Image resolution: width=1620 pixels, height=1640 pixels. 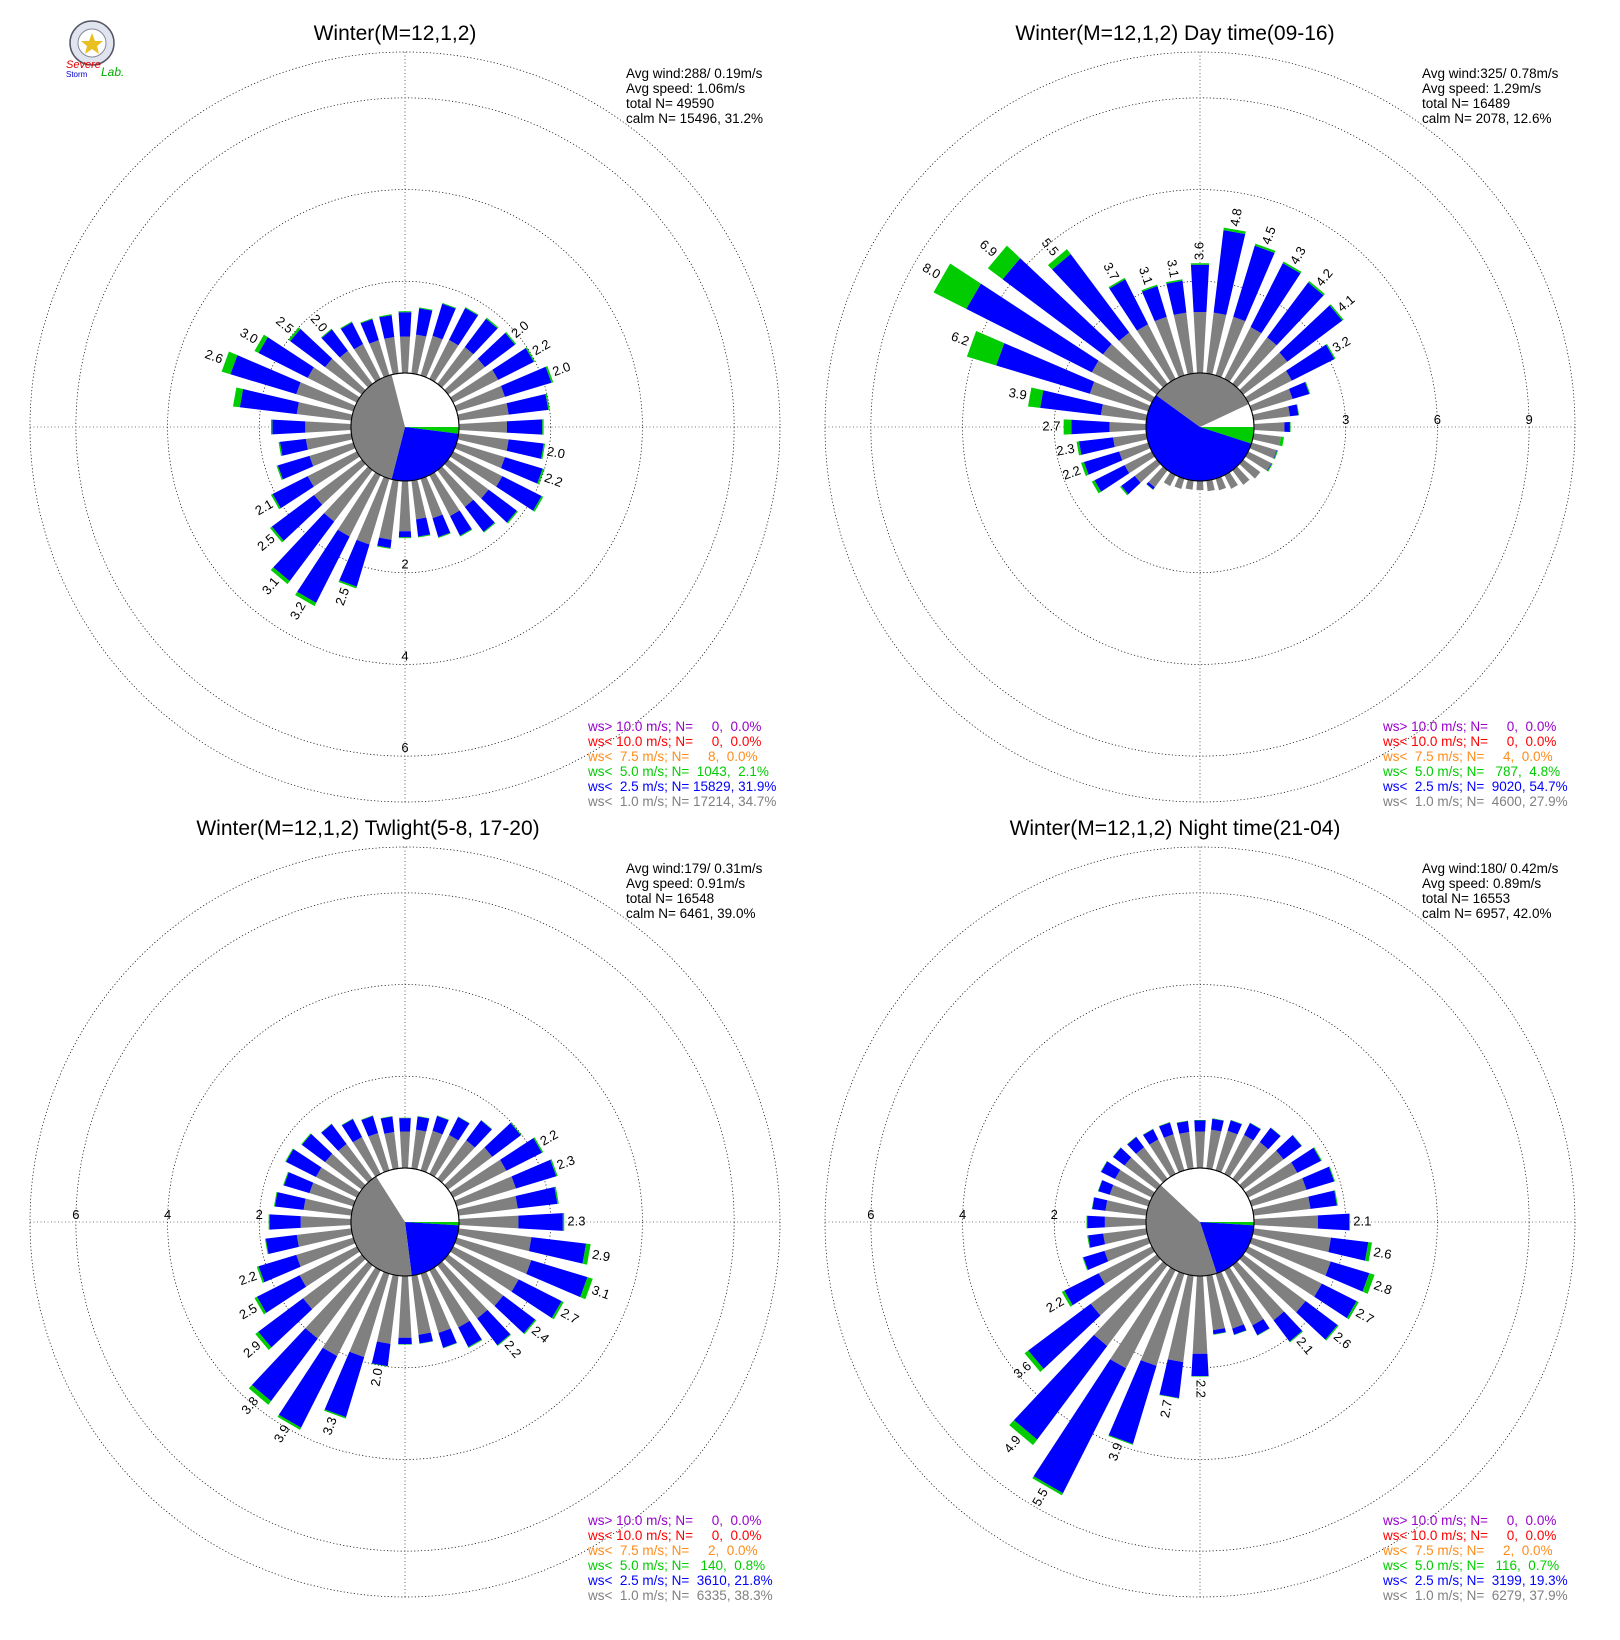 What do you see at coordinates (251, 1349) in the screenshot?
I see `bar-label: 2.9` at bounding box center [251, 1349].